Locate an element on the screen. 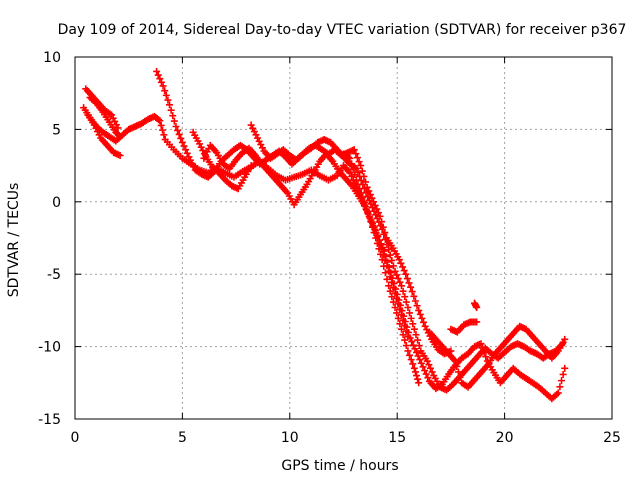  x-tick-label: 15 is located at coordinates (397, 438).